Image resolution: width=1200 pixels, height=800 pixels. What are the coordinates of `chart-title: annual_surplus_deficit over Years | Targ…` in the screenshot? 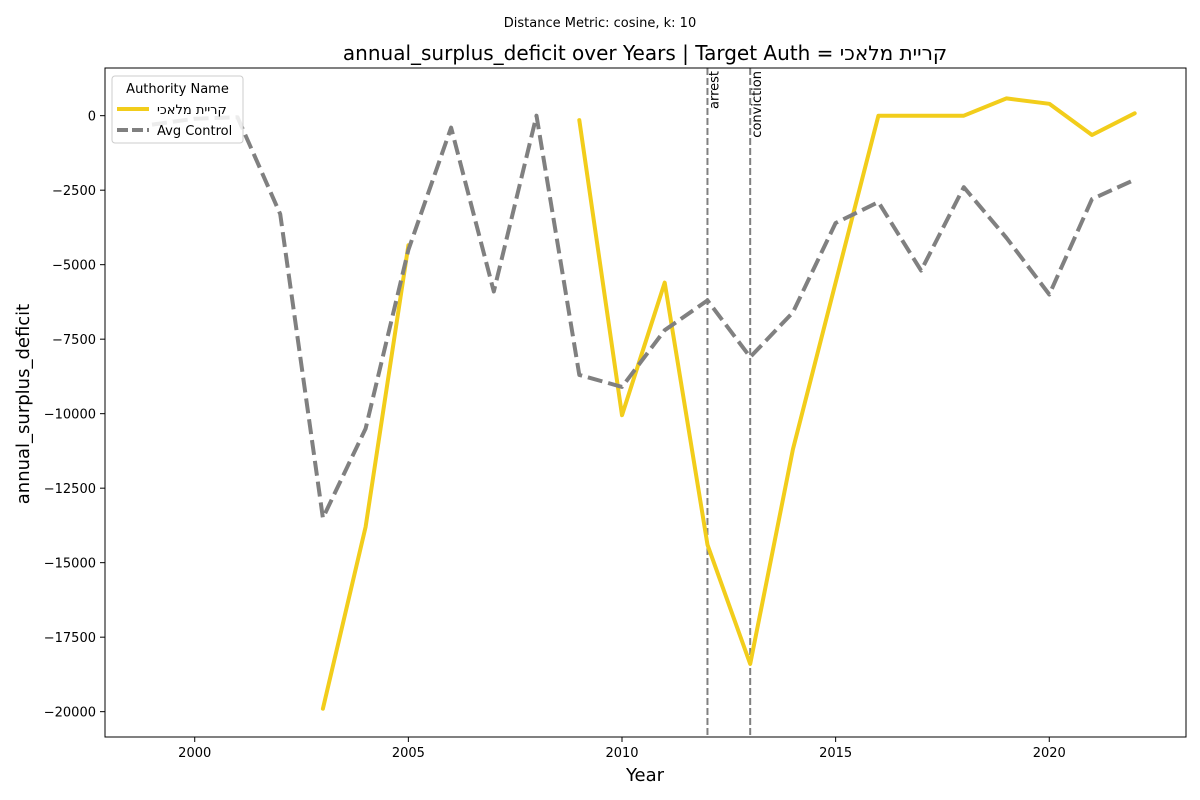 It's located at (645, 53).